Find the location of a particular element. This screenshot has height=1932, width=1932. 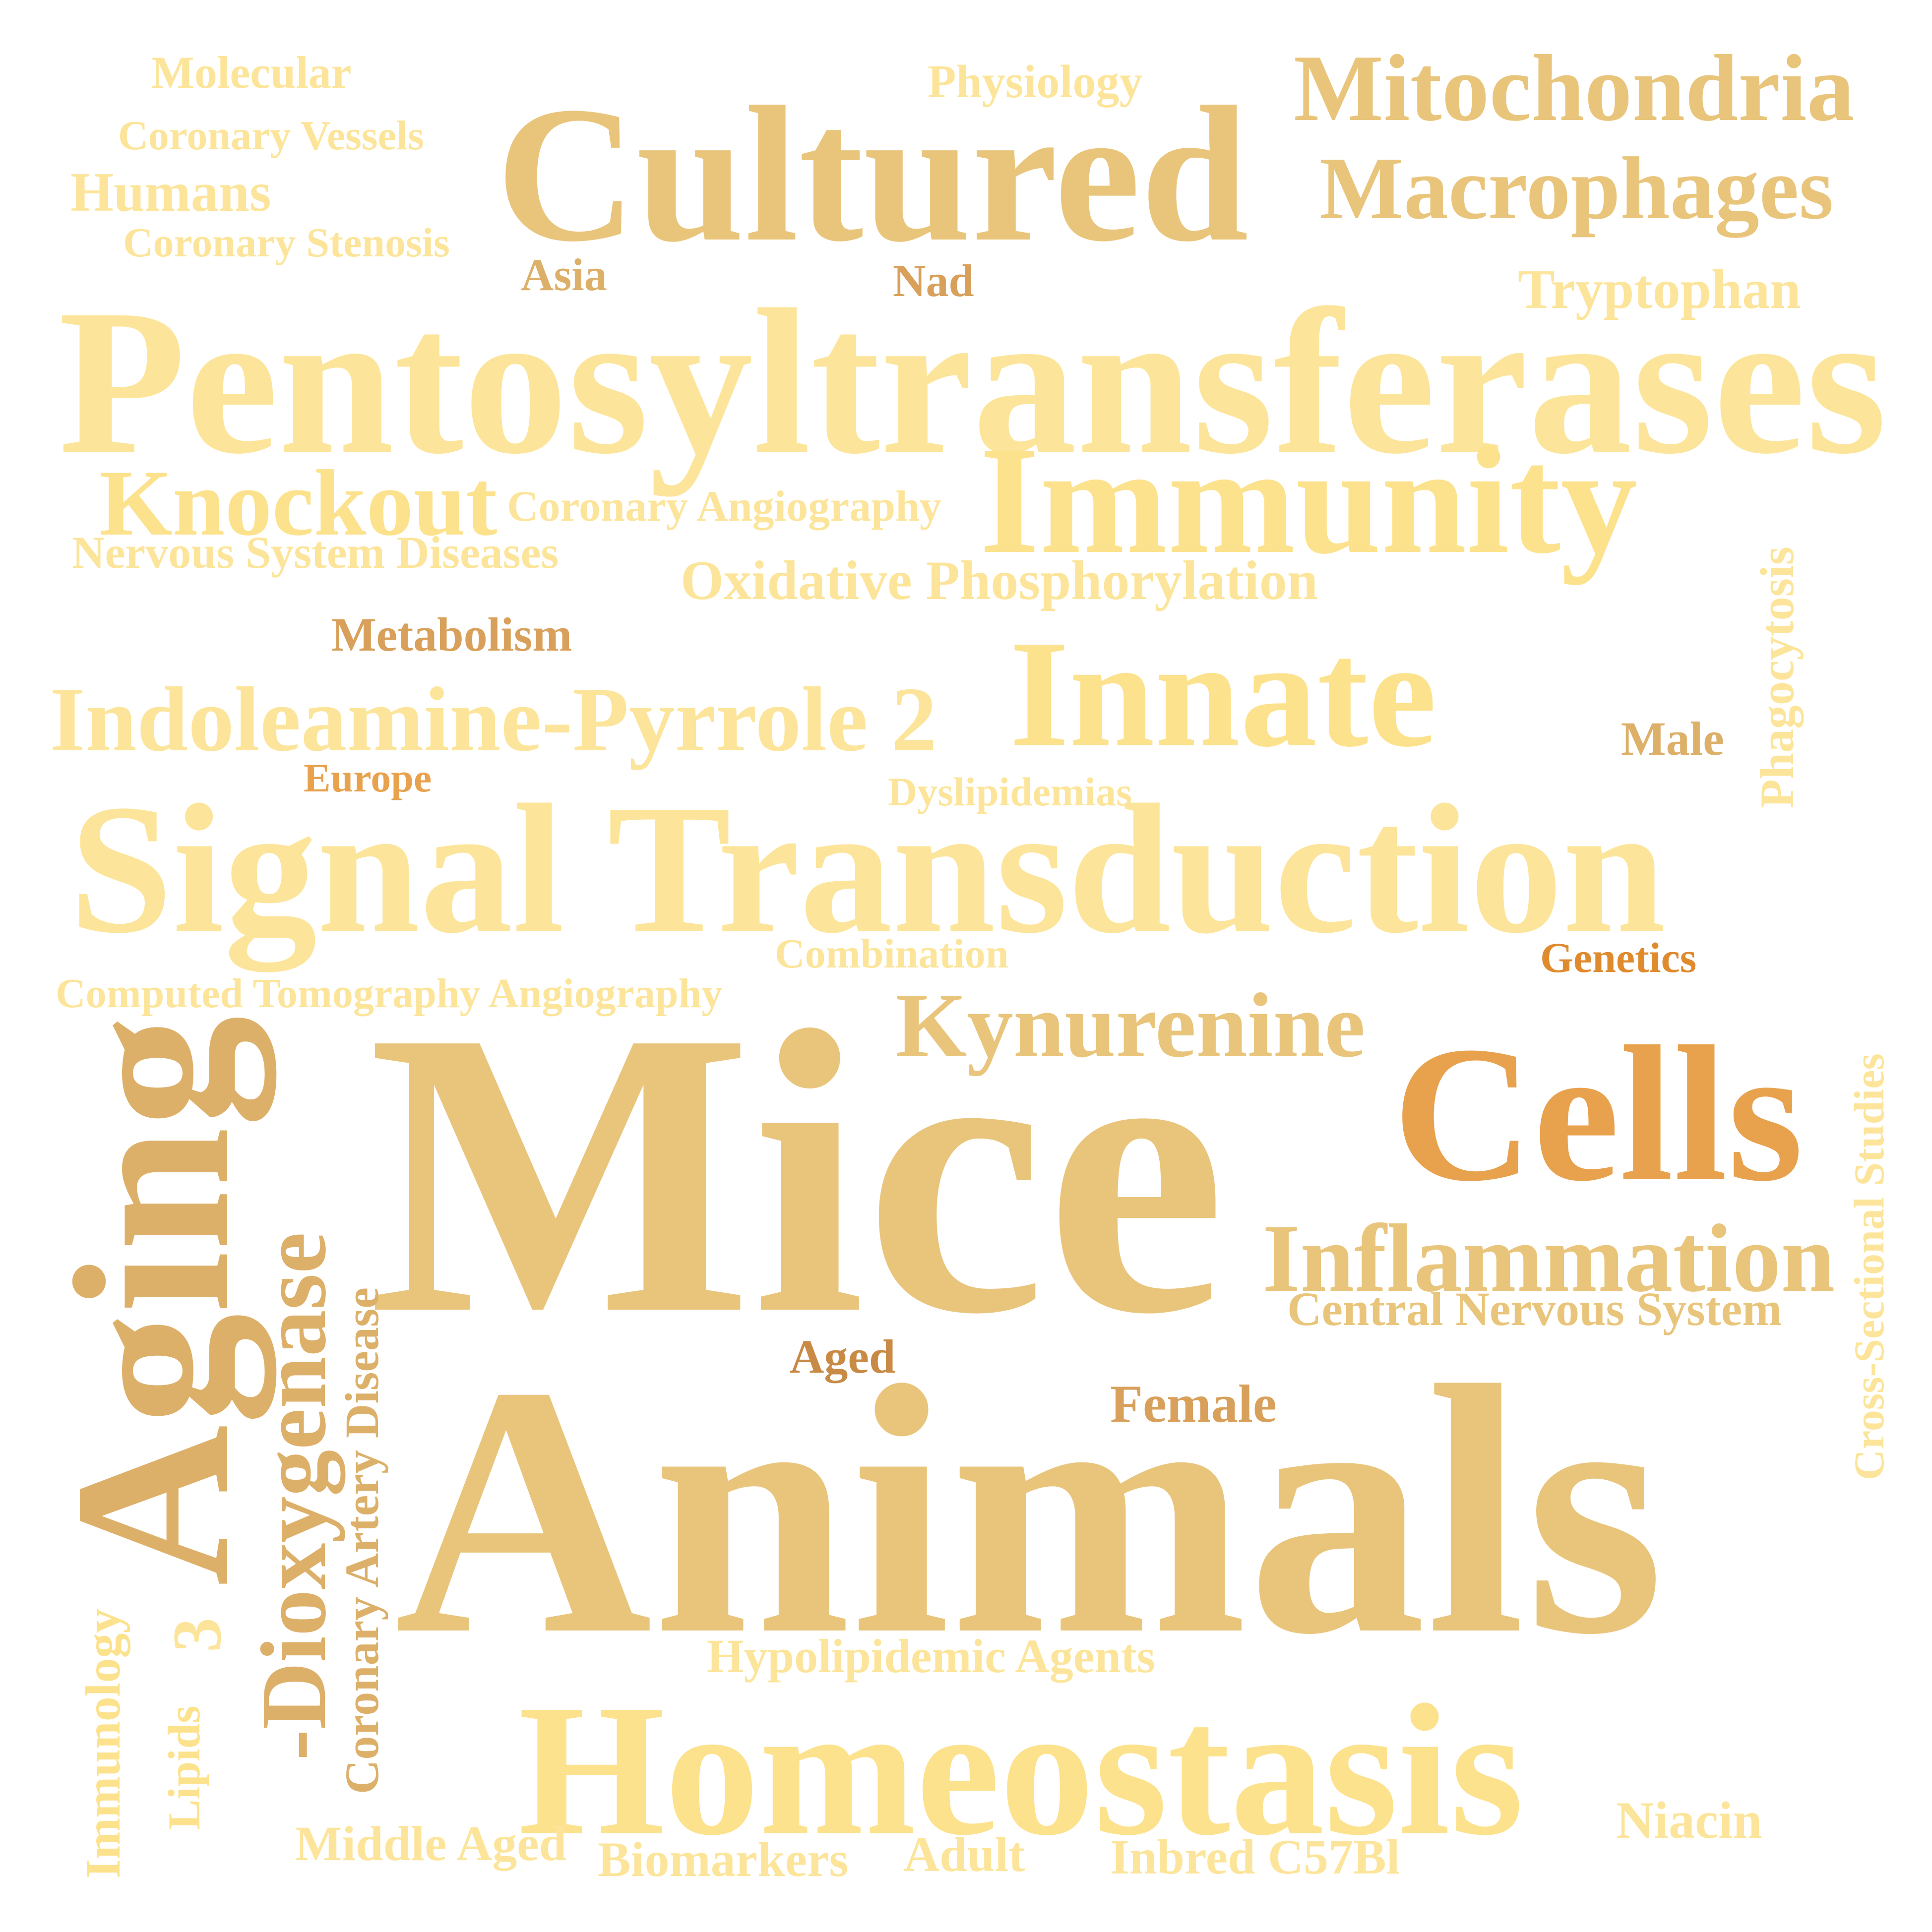

word-genetics: Genetics is located at coordinates (1618, 957).